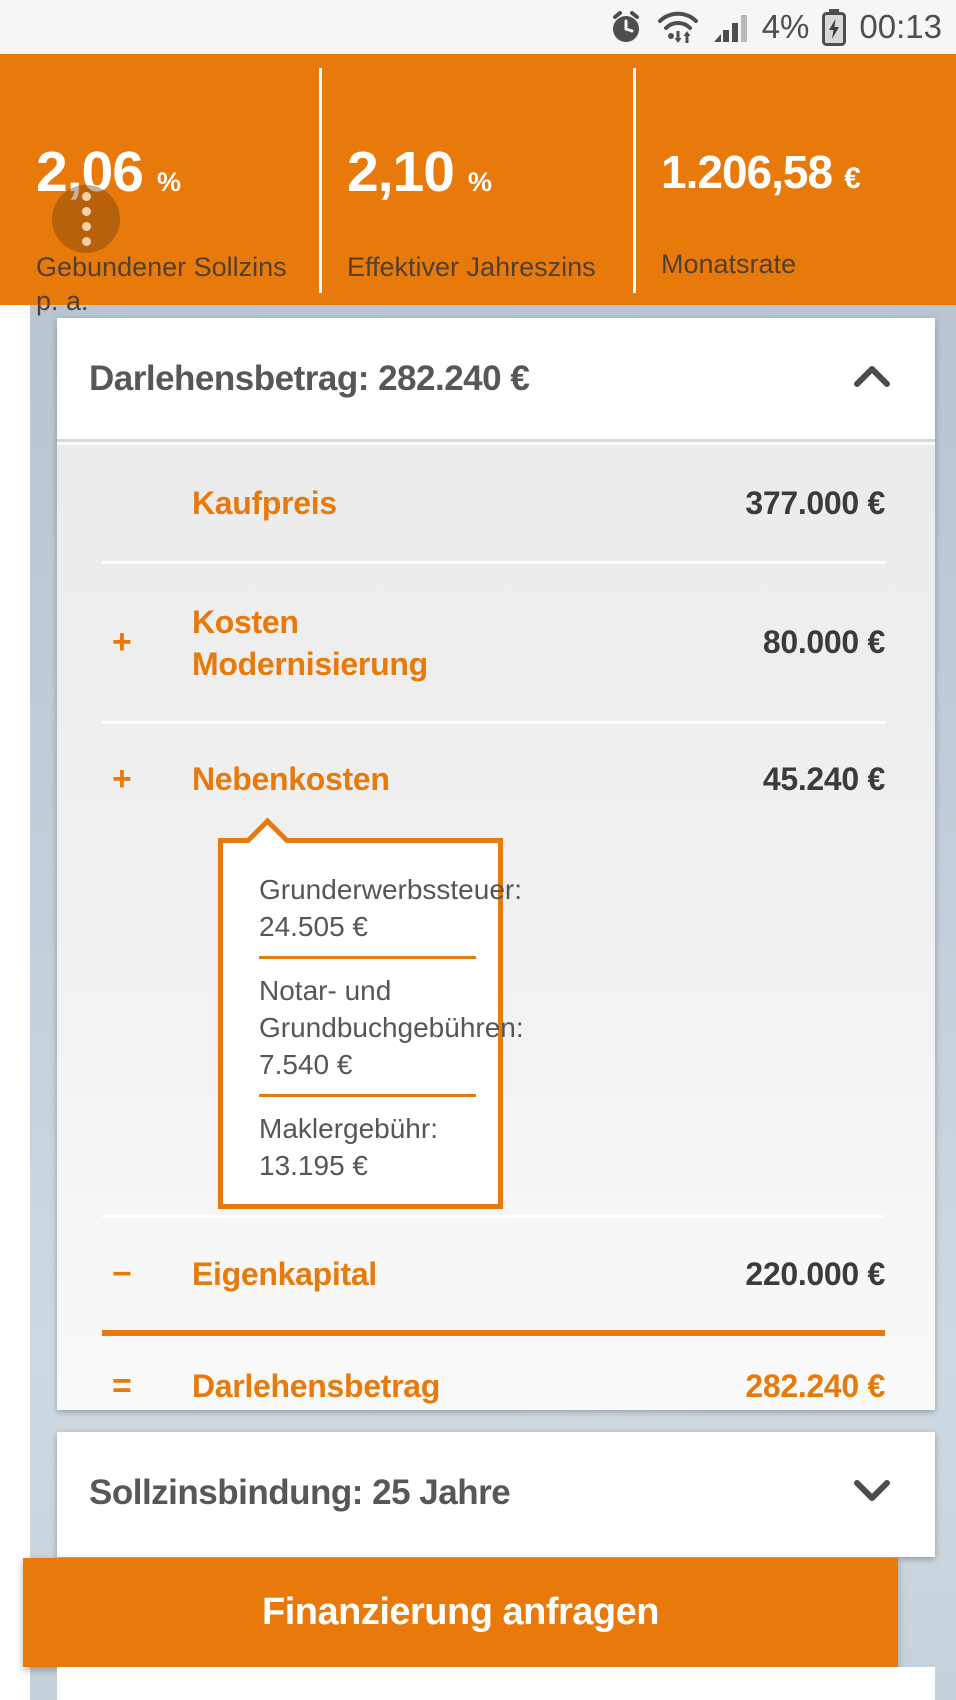  I want to click on stat-sollzins-unit: %, so click(168, 182).